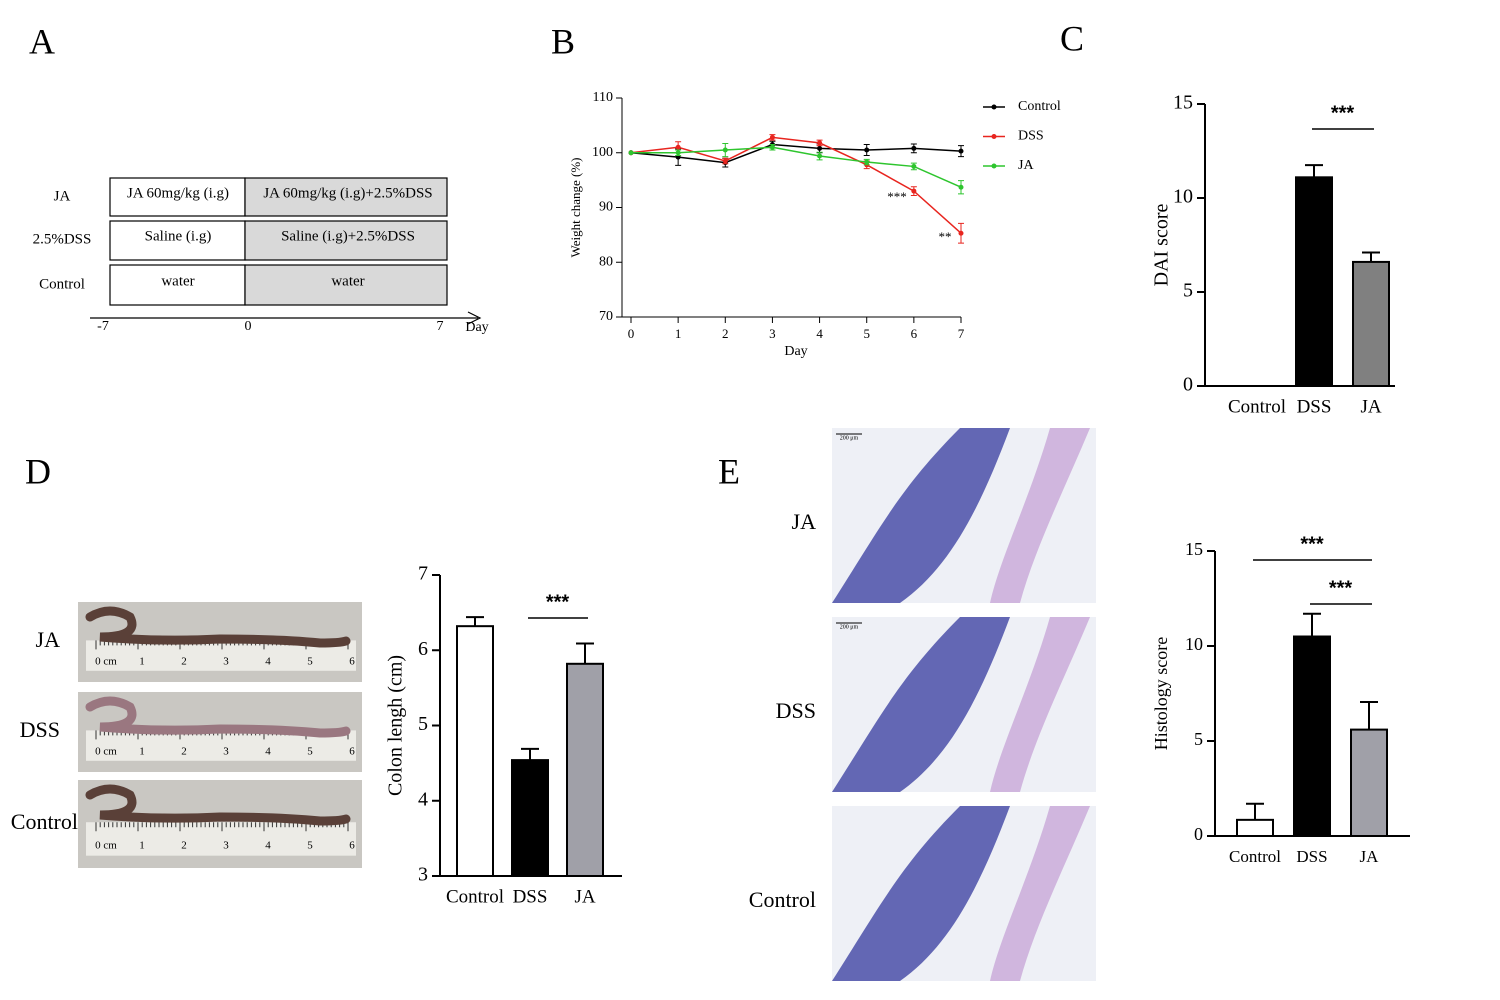 The width and height of the screenshot is (1500, 1000). I want to click on x-tick-label: 3, so click(772, 333).